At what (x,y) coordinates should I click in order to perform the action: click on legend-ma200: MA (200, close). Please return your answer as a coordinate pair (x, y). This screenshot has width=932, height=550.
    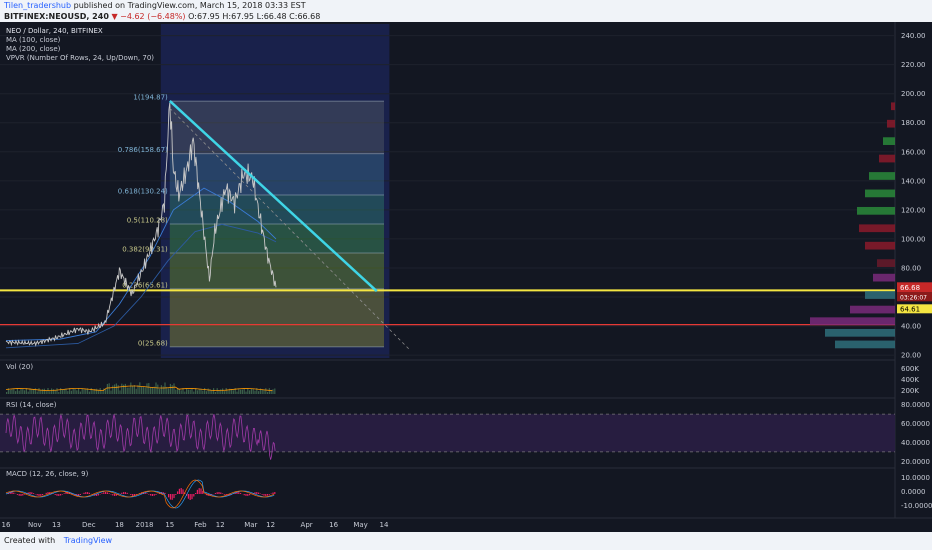
    Looking at the image, I should click on (33, 49).